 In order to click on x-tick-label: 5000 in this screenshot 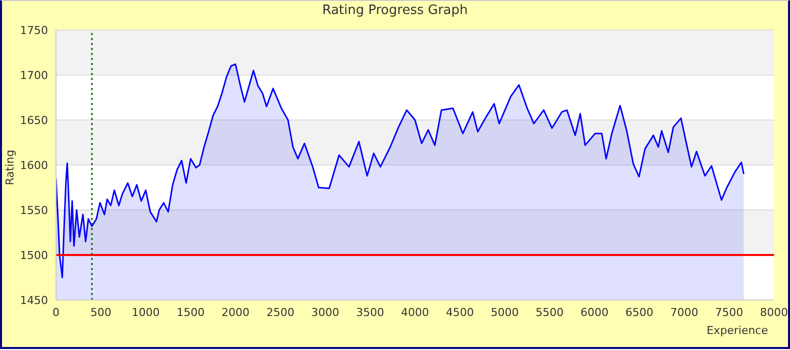, I will do `click(504, 312)`.